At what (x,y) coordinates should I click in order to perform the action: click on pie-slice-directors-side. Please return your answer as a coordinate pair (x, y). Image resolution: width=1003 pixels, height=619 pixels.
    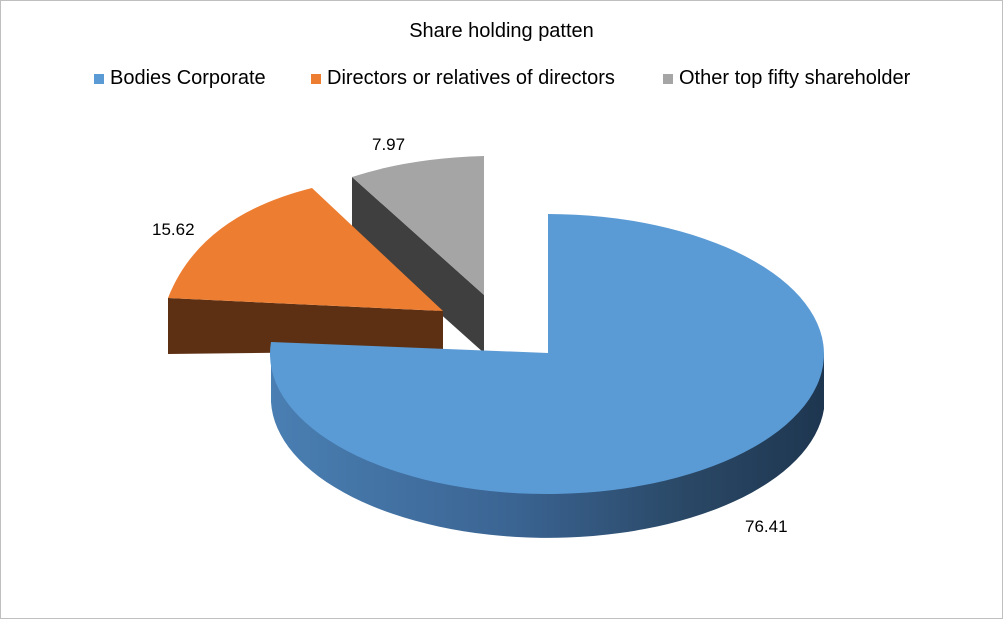
    Looking at the image, I should click on (305, 326).